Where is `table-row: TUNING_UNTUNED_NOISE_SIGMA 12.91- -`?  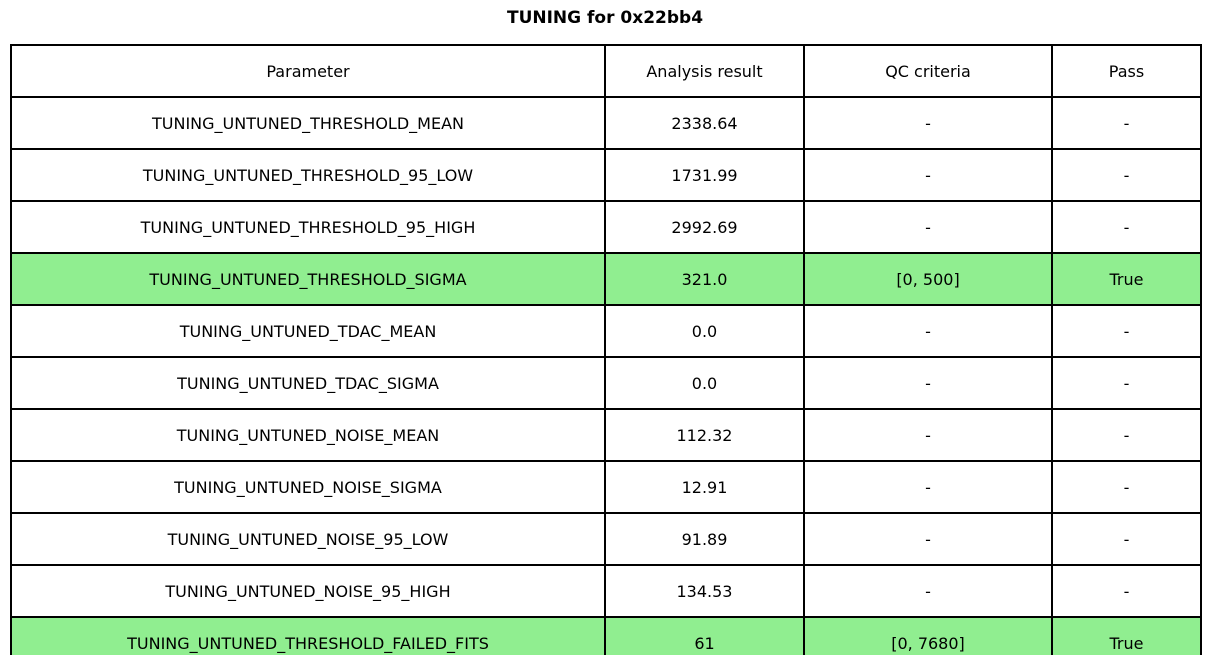
table-row: TUNING_UNTUNED_NOISE_SIGMA 12.91- - is located at coordinates (606, 487).